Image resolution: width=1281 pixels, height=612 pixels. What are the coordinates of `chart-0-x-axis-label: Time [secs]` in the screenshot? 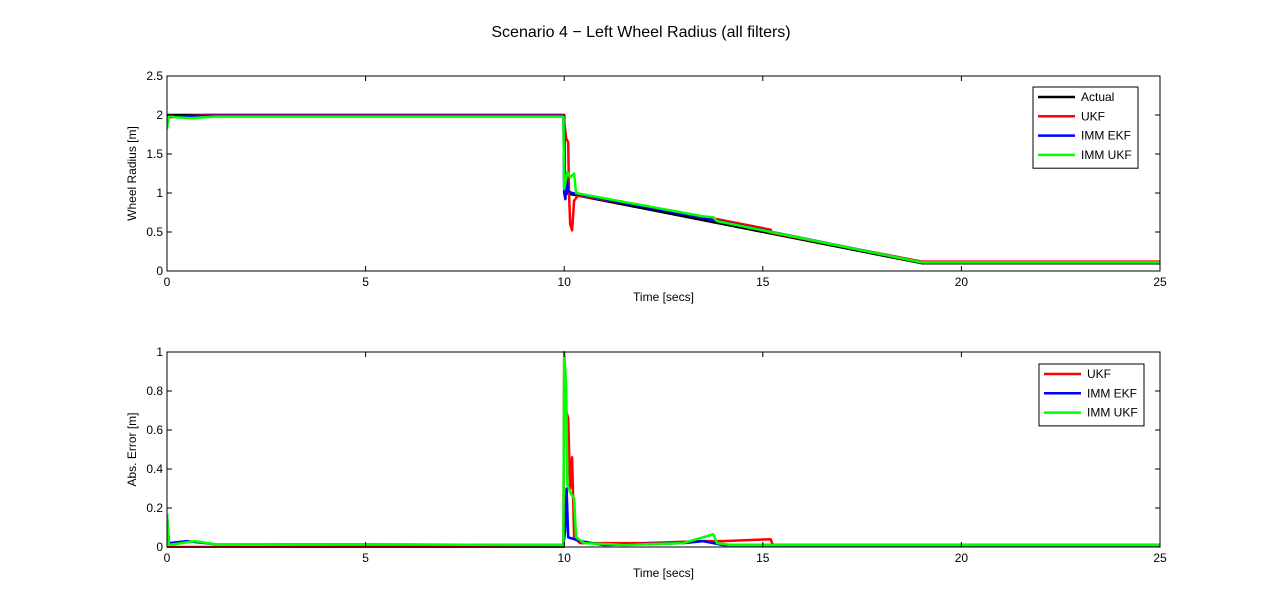 It's located at (663, 297).